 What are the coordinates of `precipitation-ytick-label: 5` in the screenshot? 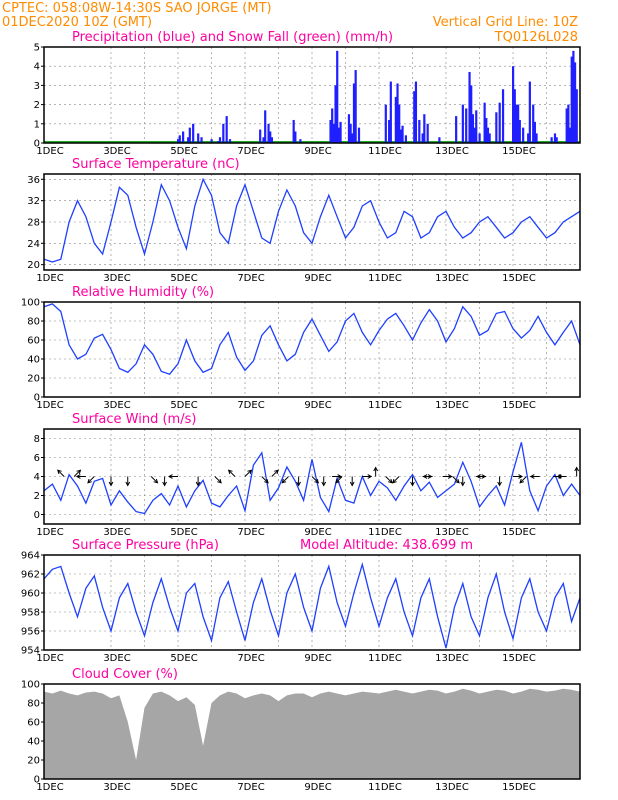 It's located at (37, 48).